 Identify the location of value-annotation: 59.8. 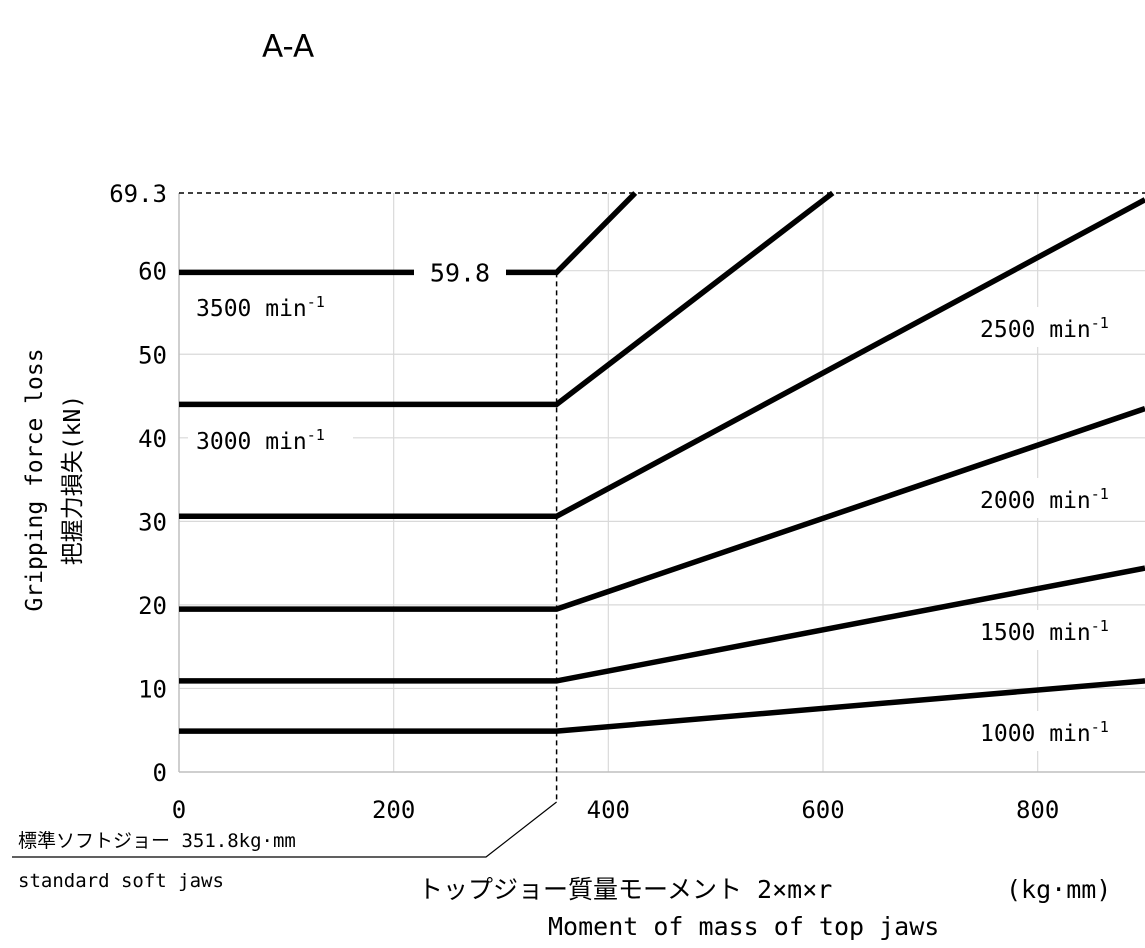
(460, 272).